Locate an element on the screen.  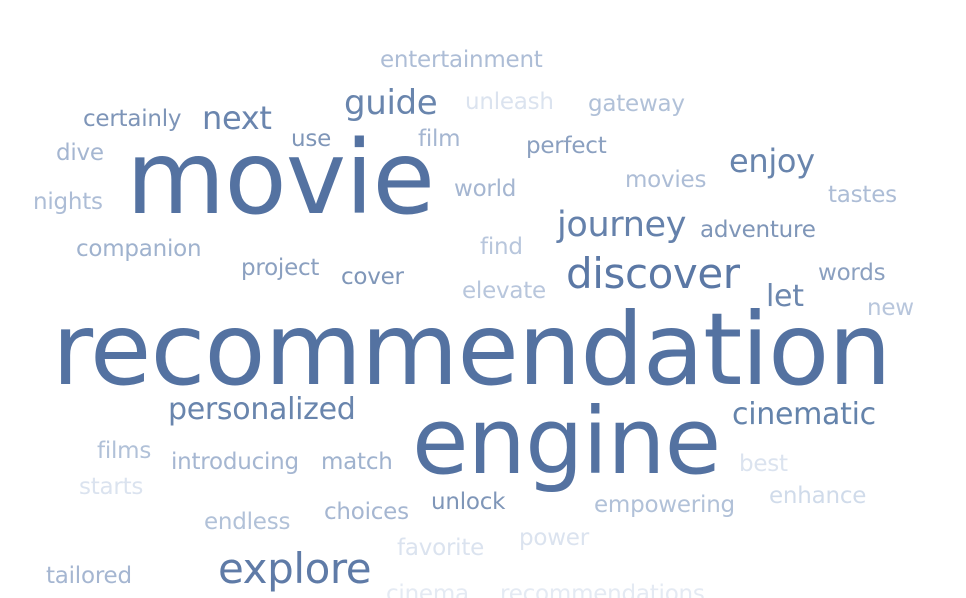
word-personalized: personalized is located at coordinates (262, 409).